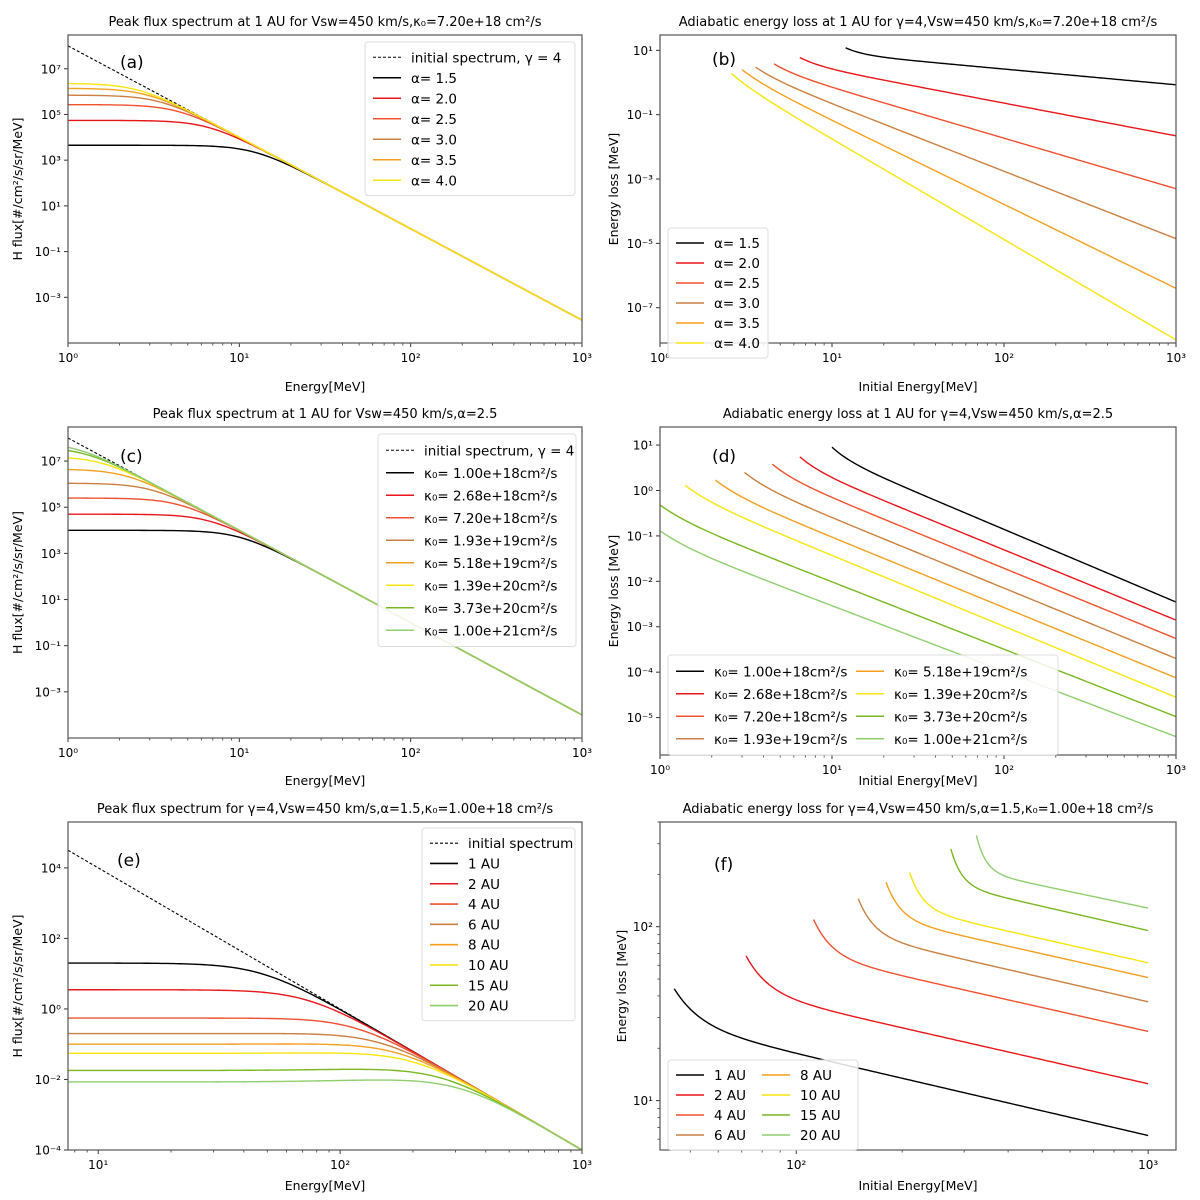 The image size is (1200, 1200). Describe the element at coordinates (434, 99) in the screenshot. I see `legend-entry: α= 2.0` at that location.